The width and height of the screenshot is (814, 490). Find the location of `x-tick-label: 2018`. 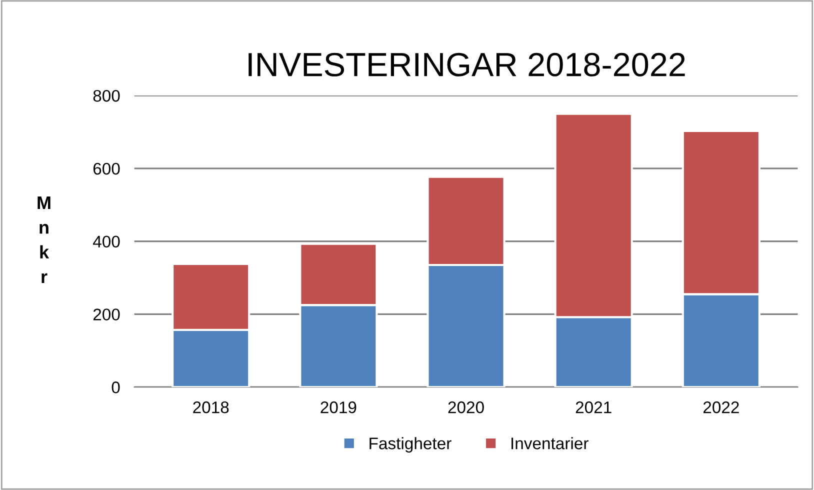

x-tick-label: 2018 is located at coordinates (211, 407).